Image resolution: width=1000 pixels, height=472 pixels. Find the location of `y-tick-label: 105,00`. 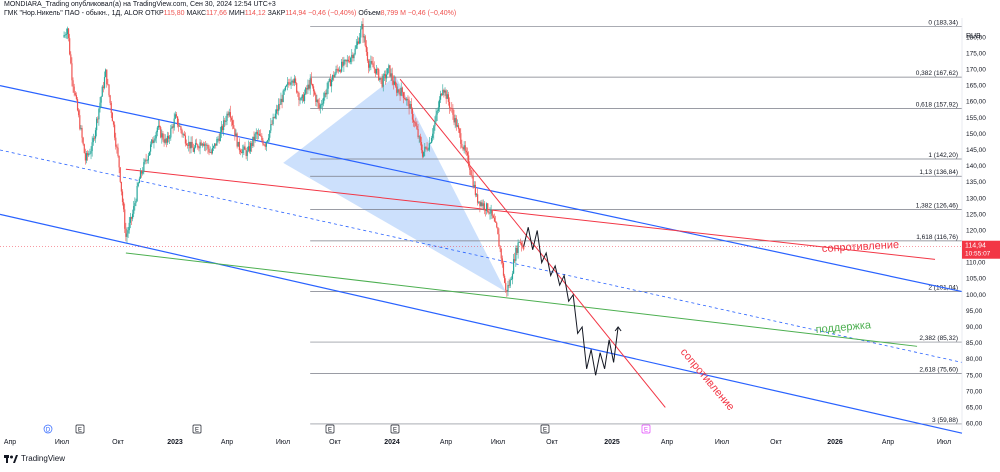

y-tick-label: 105,00 is located at coordinates (976, 279).